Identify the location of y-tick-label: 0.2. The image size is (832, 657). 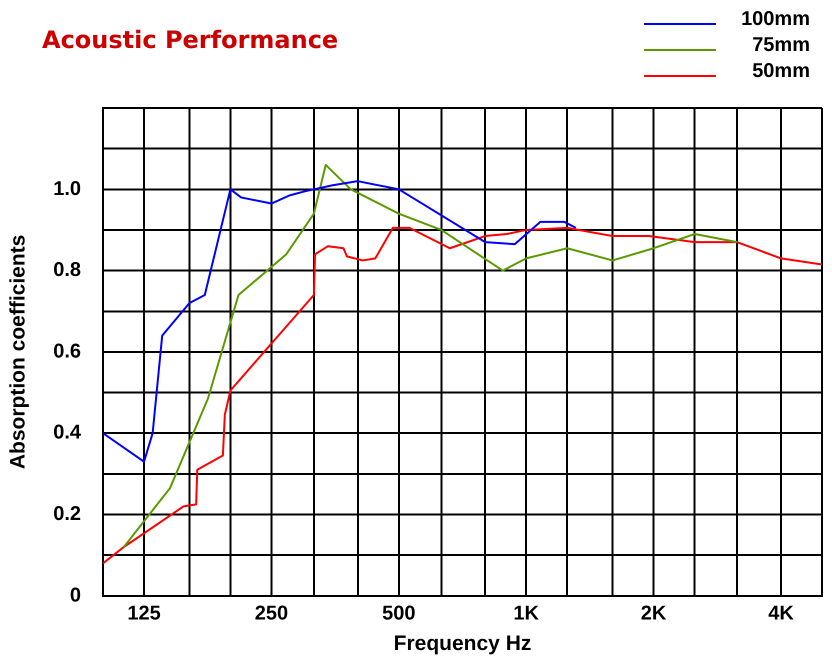
(67, 514).